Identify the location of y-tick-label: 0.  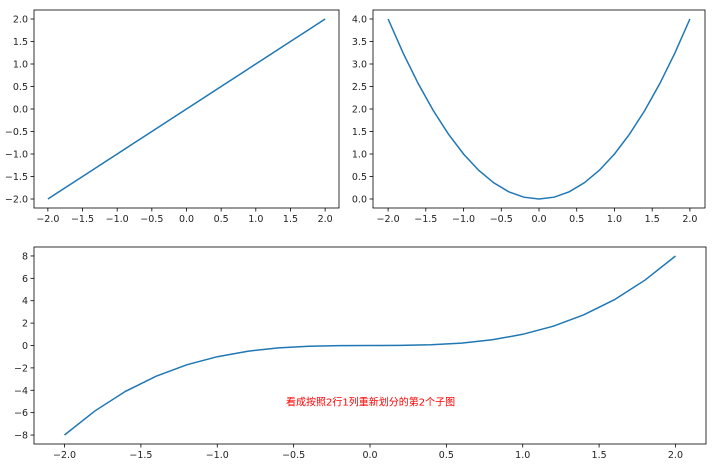
(25, 346).